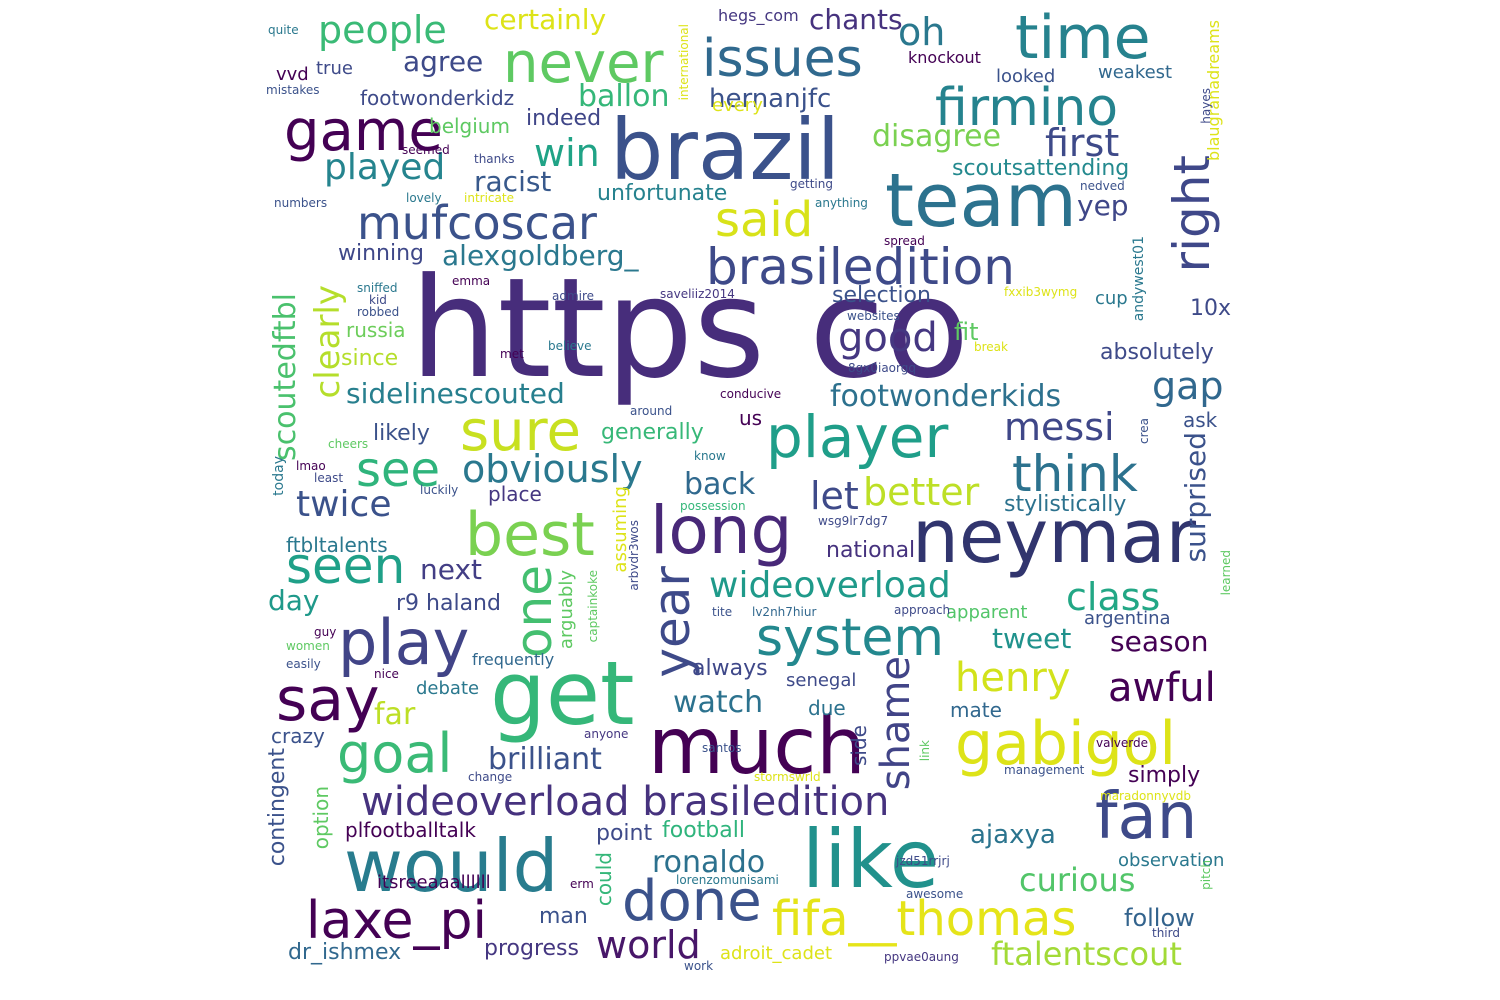 The width and height of the screenshot is (1500, 1000). What do you see at coordinates (1188, 386) in the screenshot?
I see `word-gap: gap` at bounding box center [1188, 386].